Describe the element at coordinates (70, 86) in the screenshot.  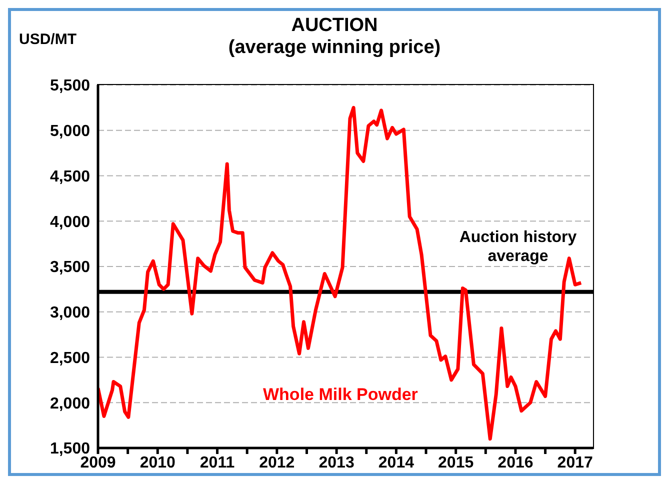
I see `y-tick-label: 5,500` at that location.